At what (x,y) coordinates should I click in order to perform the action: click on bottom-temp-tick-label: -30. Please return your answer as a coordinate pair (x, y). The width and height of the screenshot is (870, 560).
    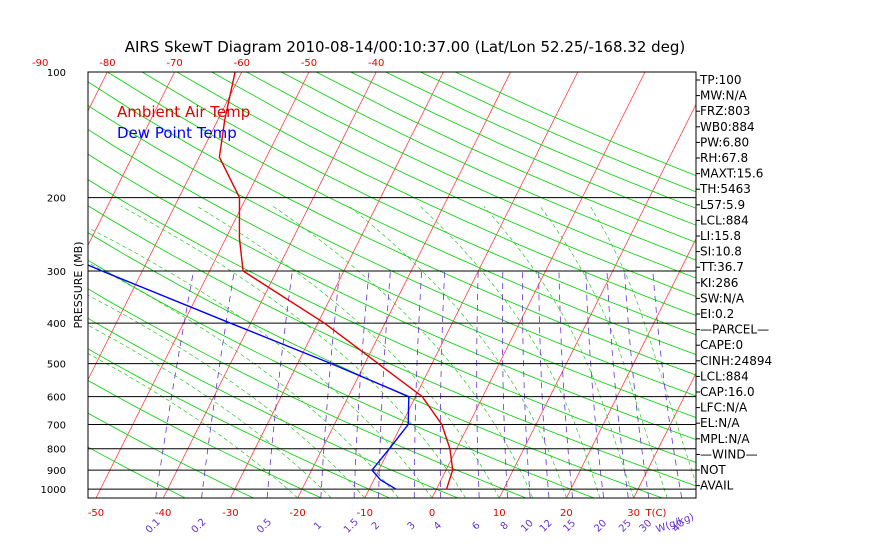
    Looking at the image, I should click on (230, 513).